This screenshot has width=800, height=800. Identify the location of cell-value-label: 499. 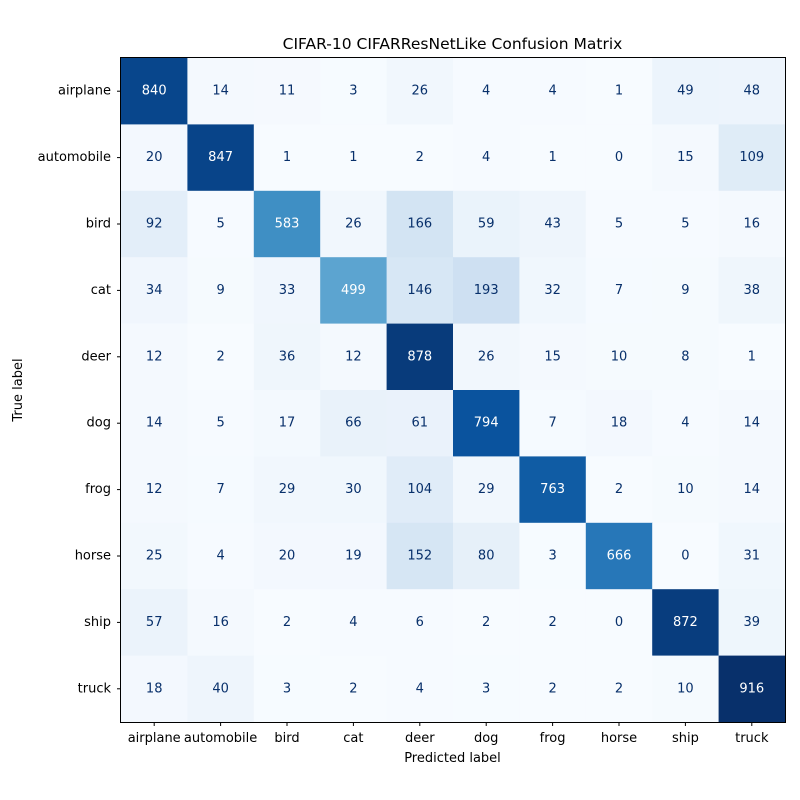
(353, 290).